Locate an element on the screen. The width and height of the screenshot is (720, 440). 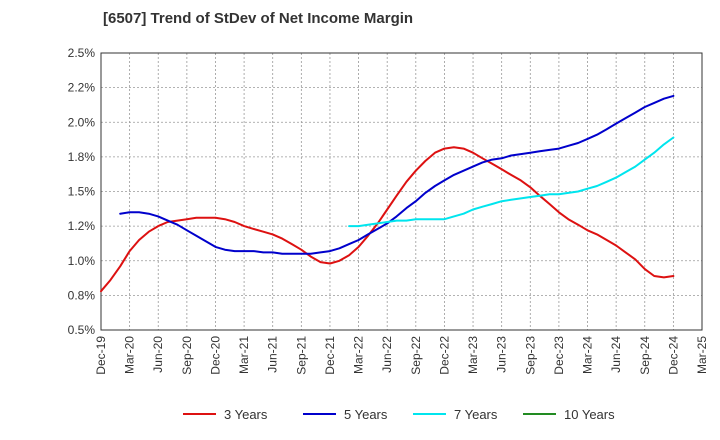
y-tick-label: 2.0% is located at coordinates (82, 122).